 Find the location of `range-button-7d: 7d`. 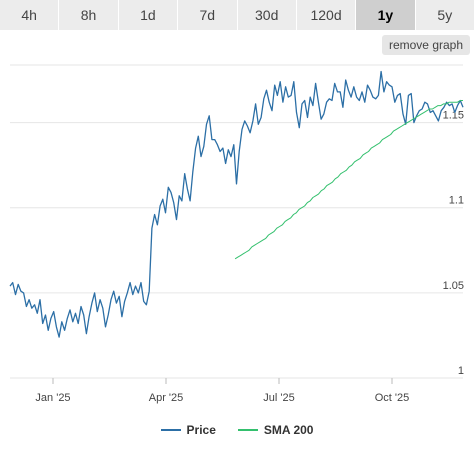

range-button-7d: 7d is located at coordinates (208, 15).